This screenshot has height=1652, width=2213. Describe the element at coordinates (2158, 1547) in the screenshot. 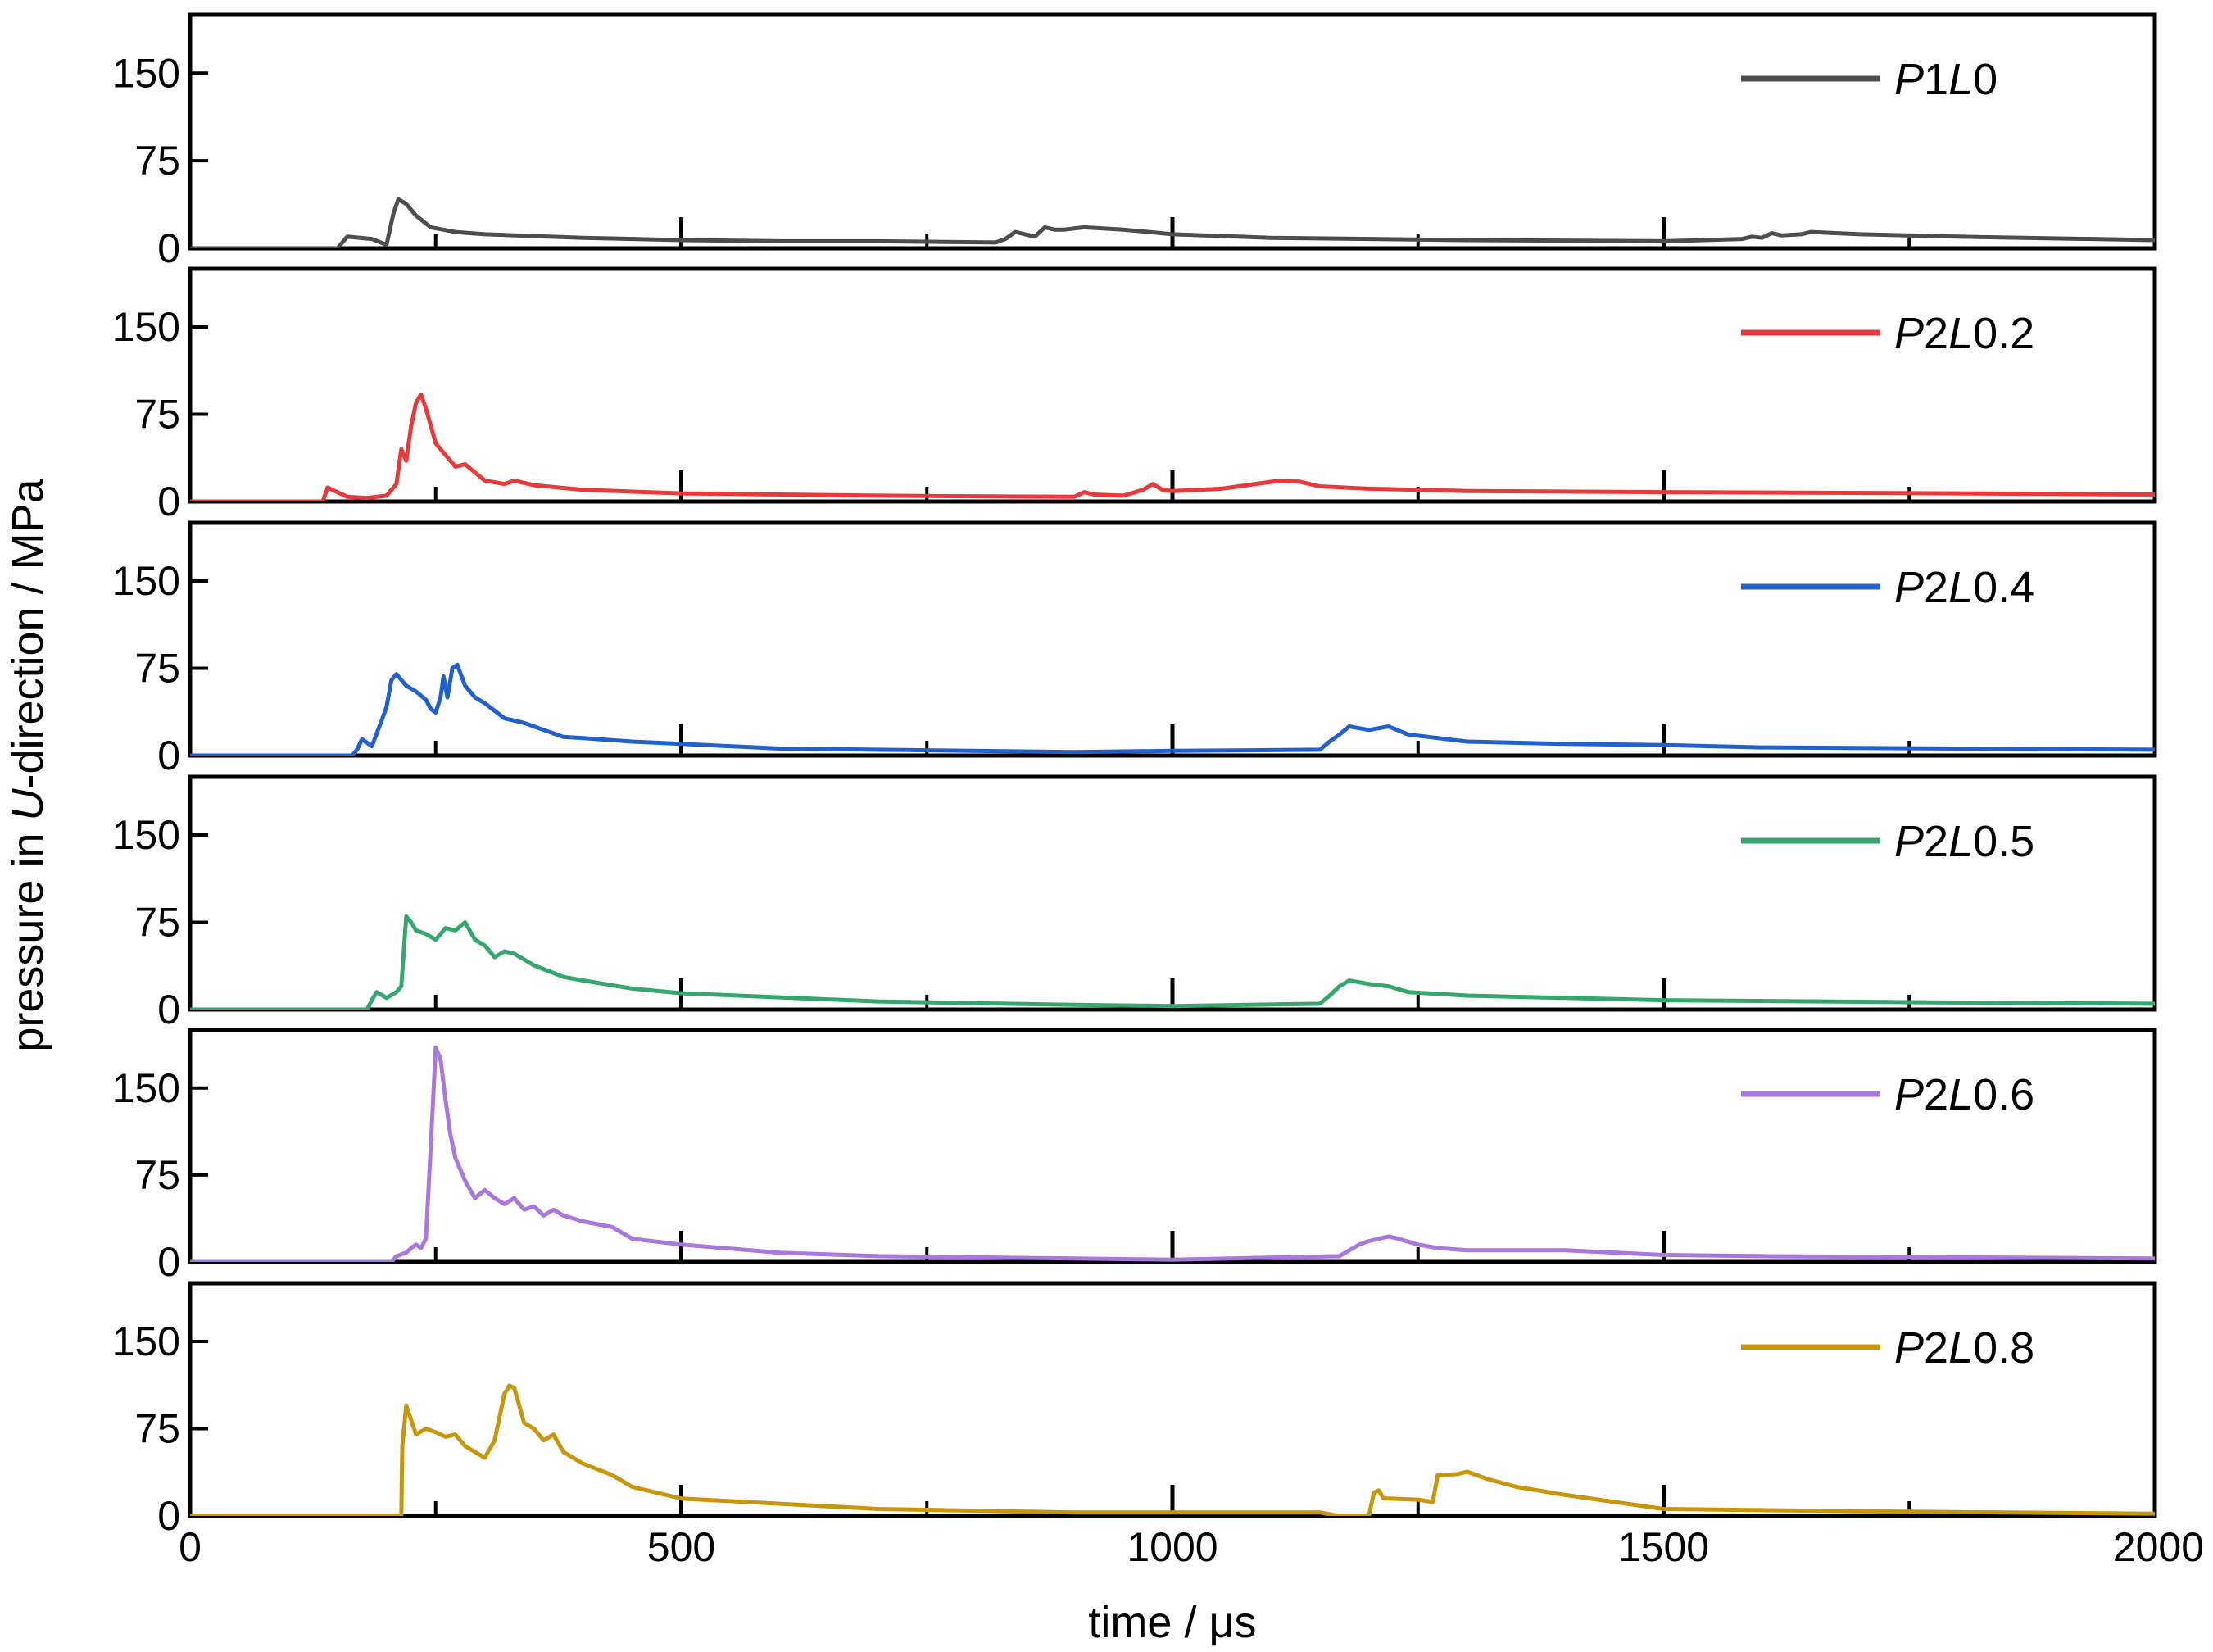

I see `x-tick-label: 2000` at that location.